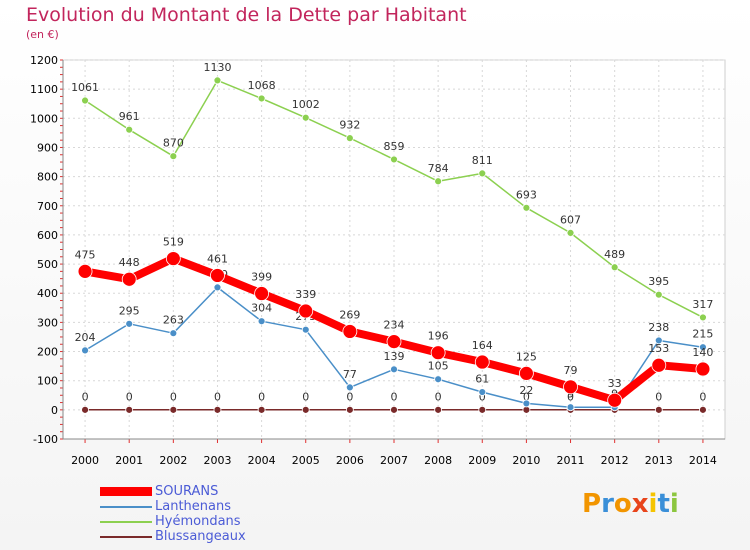 This screenshot has height=550, width=750. I want to click on logo-letter: x, so click(640, 504).